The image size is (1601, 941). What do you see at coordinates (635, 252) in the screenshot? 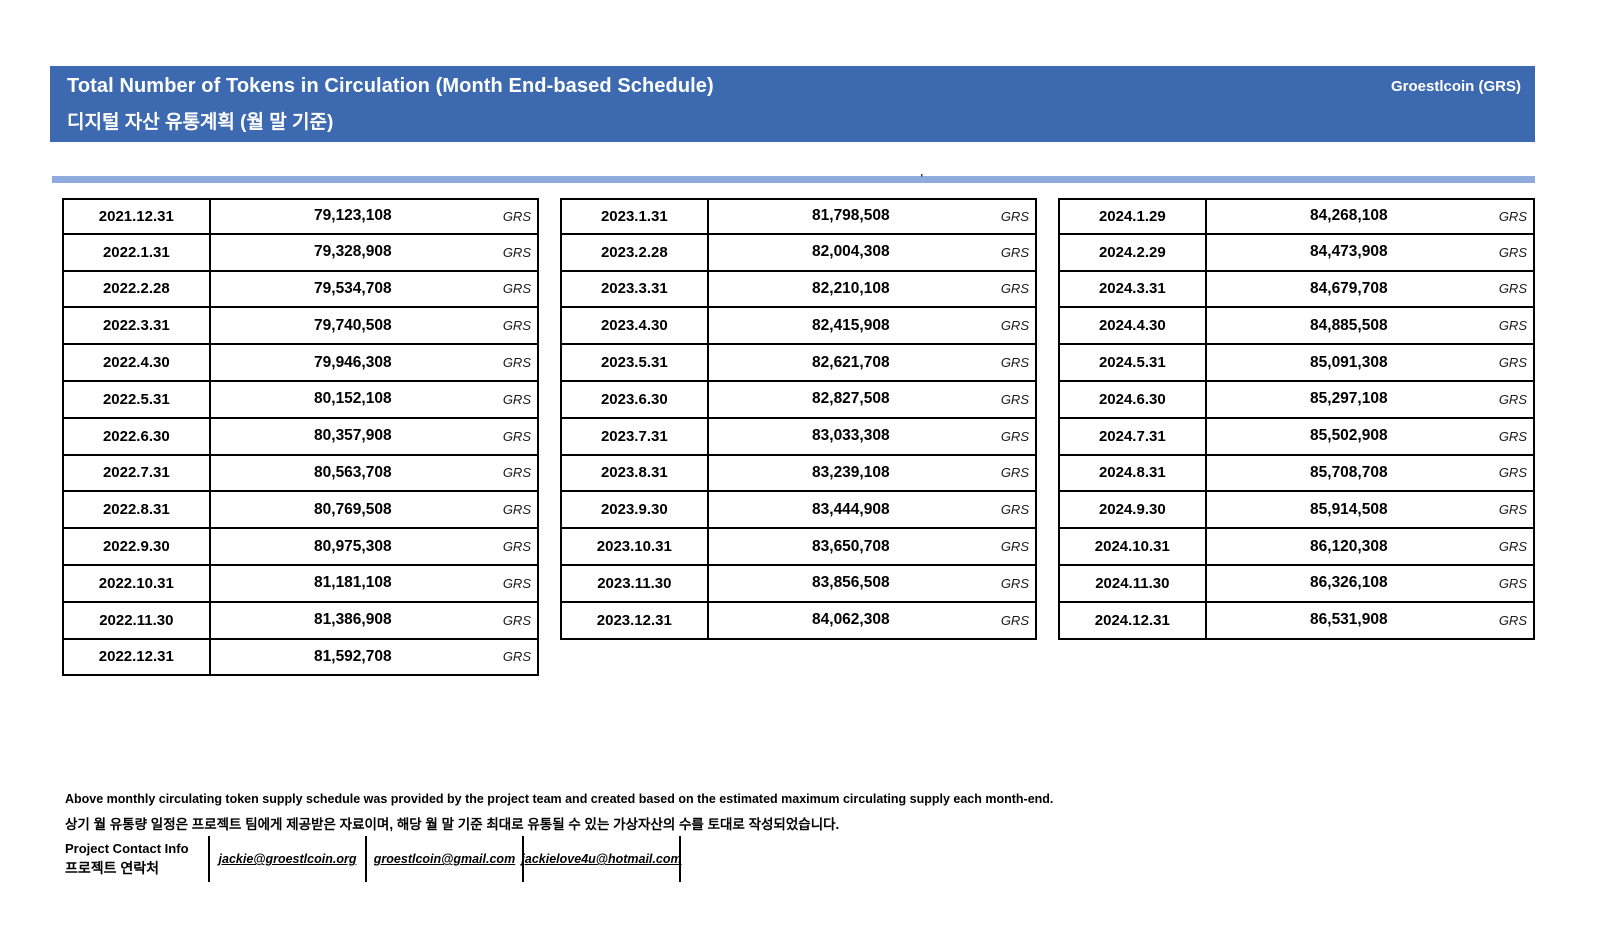
I see `date-cell: 2023.2.28` at bounding box center [635, 252].